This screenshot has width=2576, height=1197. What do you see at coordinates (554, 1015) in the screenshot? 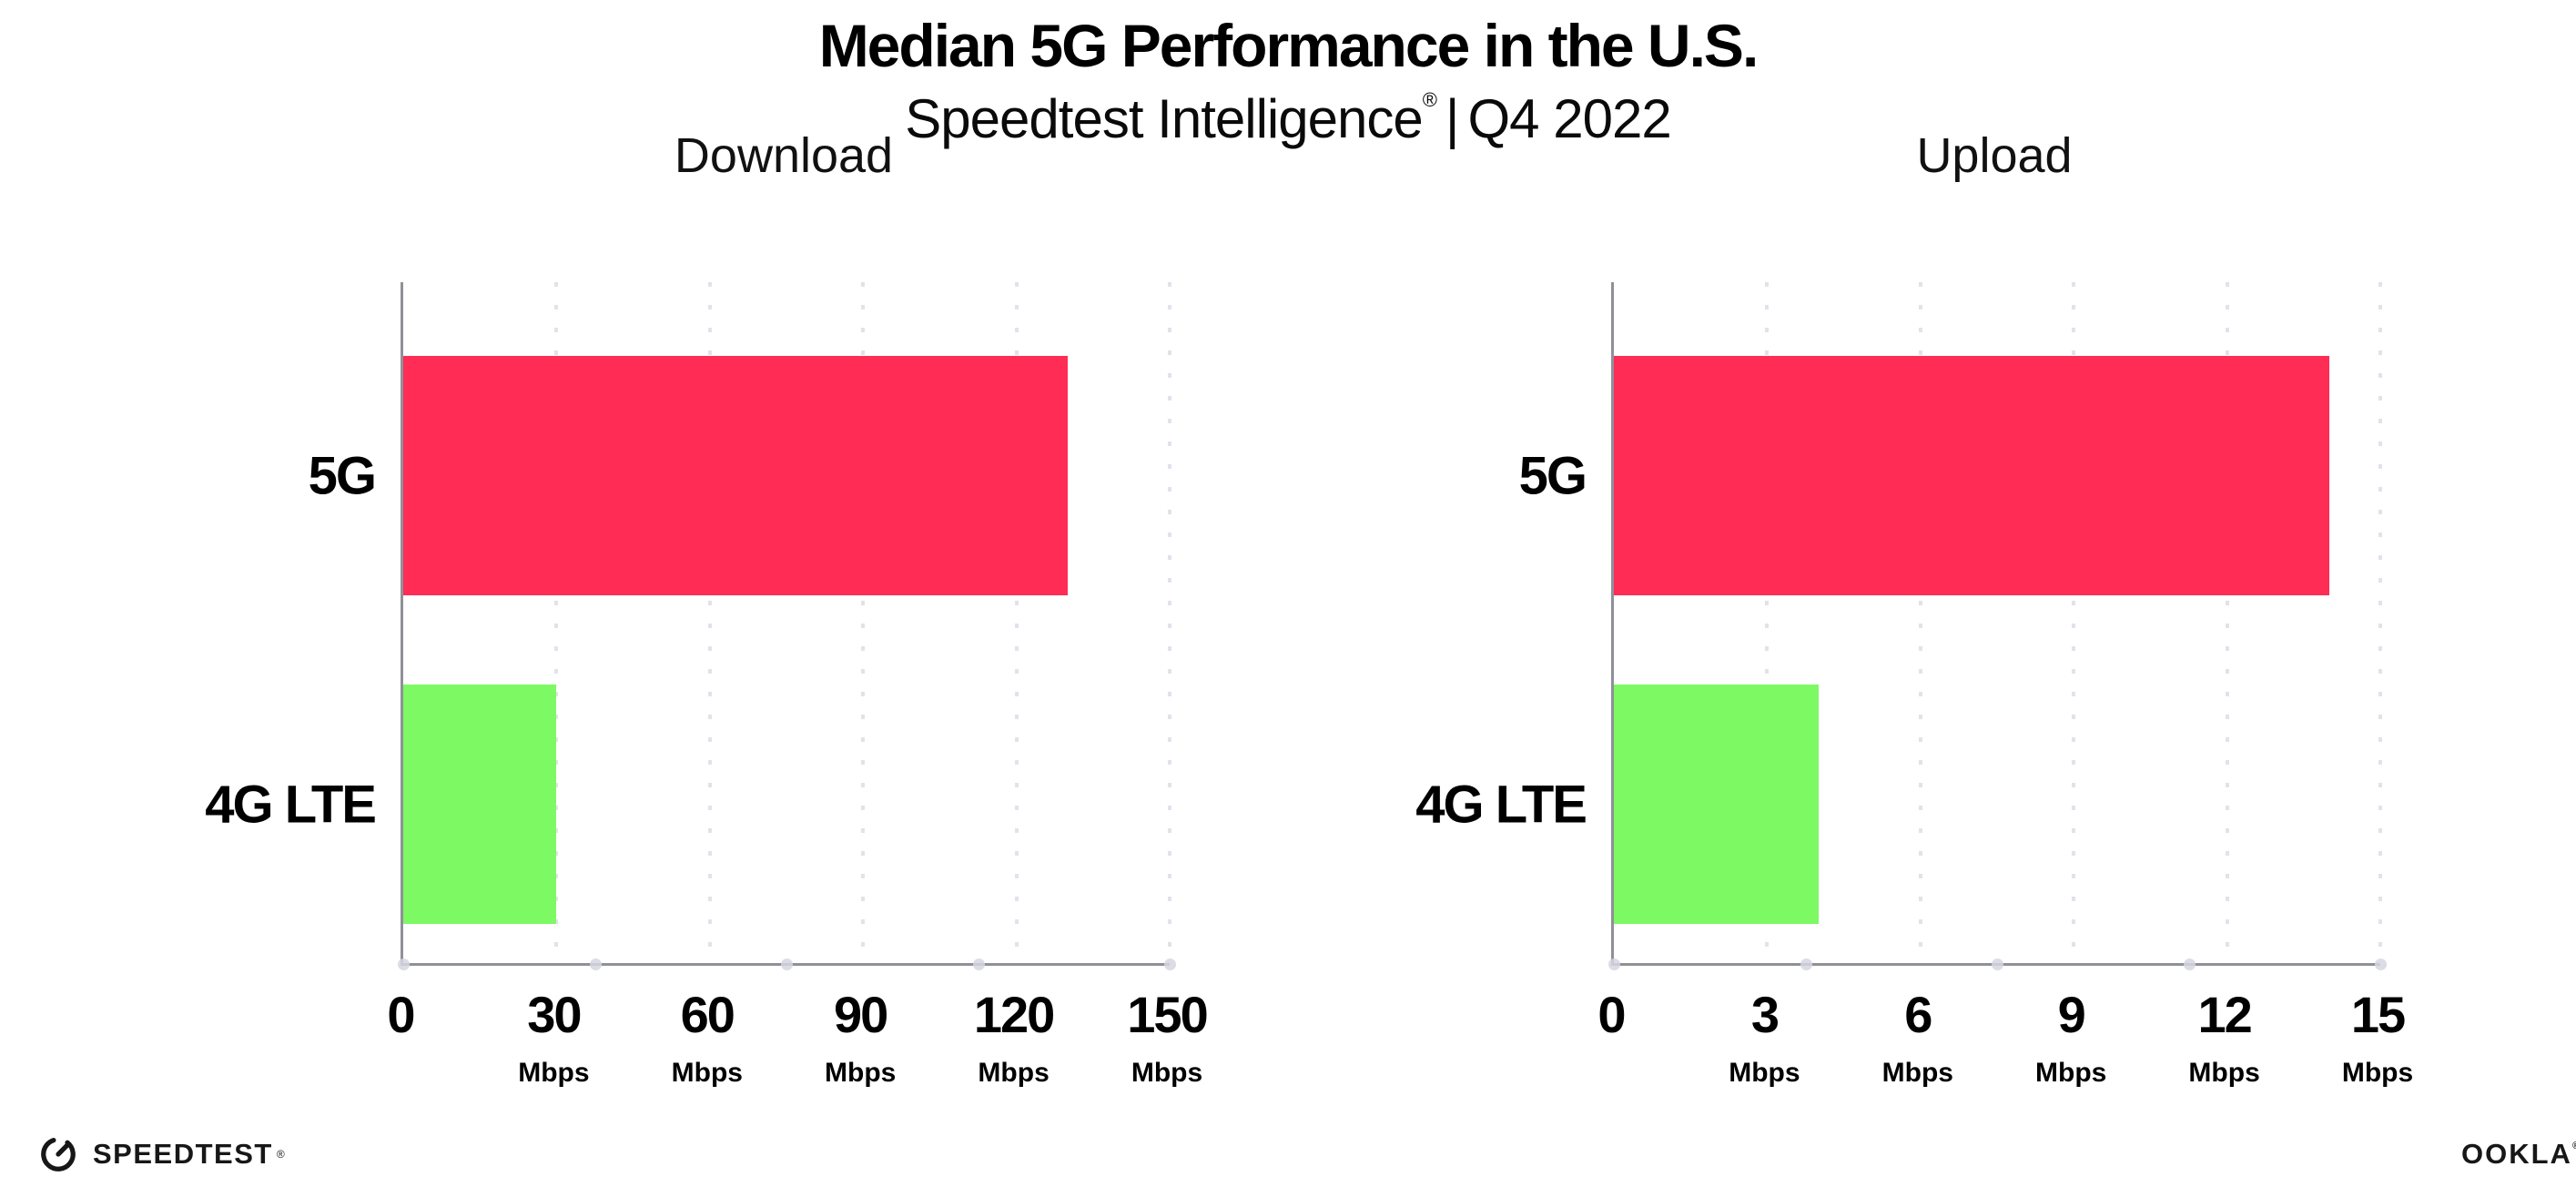
I see `tick-label: 30` at bounding box center [554, 1015].